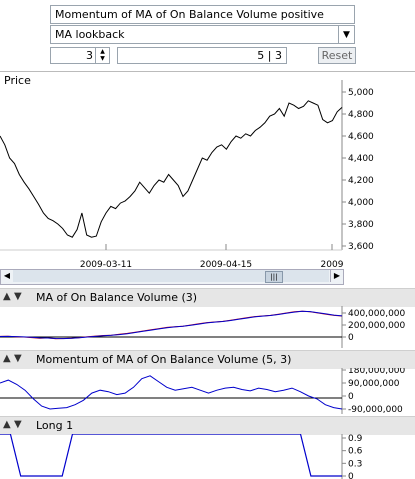  Describe the element at coordinates (361, 181) in the screenshot. I see `price-y-tick-label: 4,200` at that location.